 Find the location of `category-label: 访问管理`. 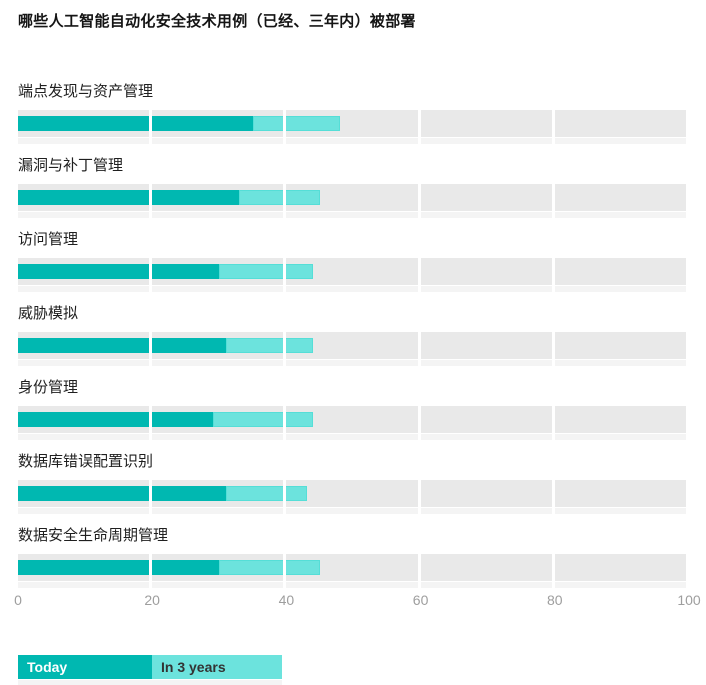

category-label: 访问管理 is located at coordinates (48, 239).